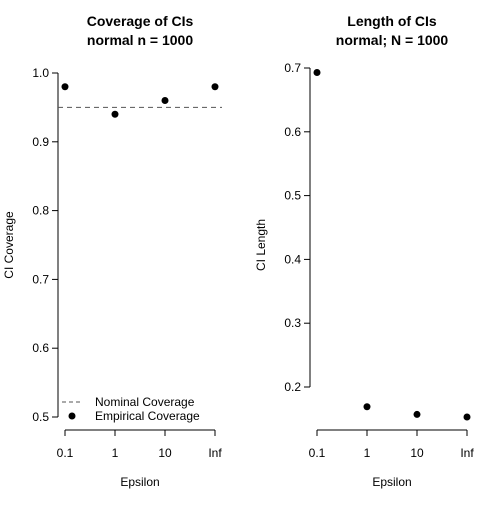 The image size is (504, 509). What do you see at coordinates (292, 196) in the screenshot?
I see `length-y-tick-label: 0.5` at bounding box center [292, 196].